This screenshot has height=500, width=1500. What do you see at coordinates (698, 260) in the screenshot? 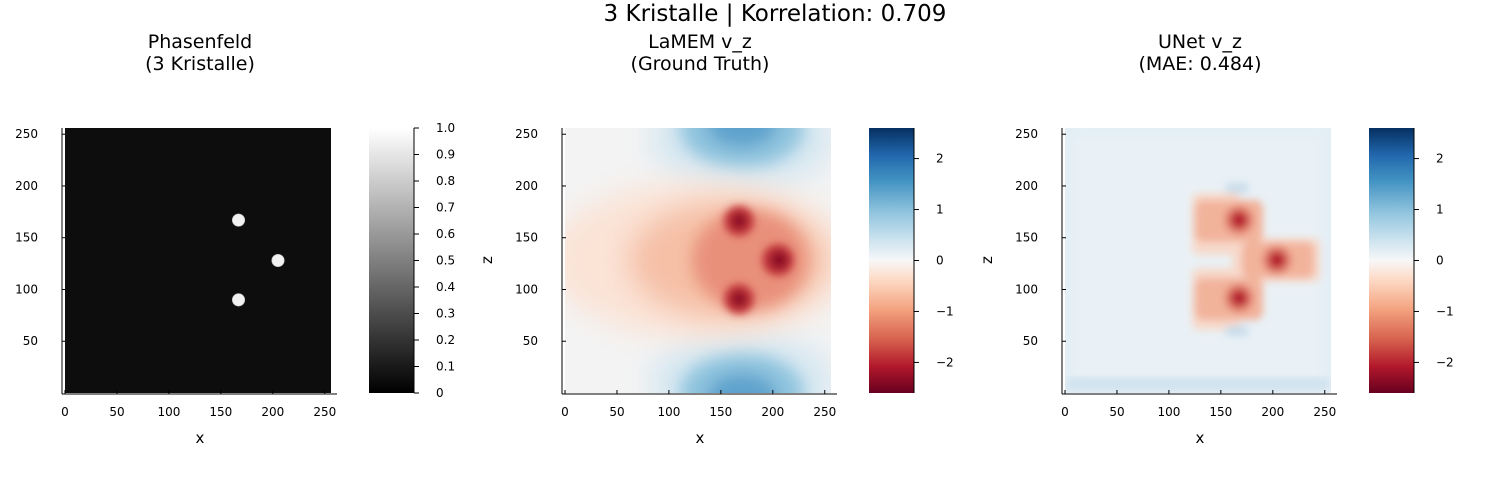
I see `lamem-field-image` at bounding box center [698, 260].